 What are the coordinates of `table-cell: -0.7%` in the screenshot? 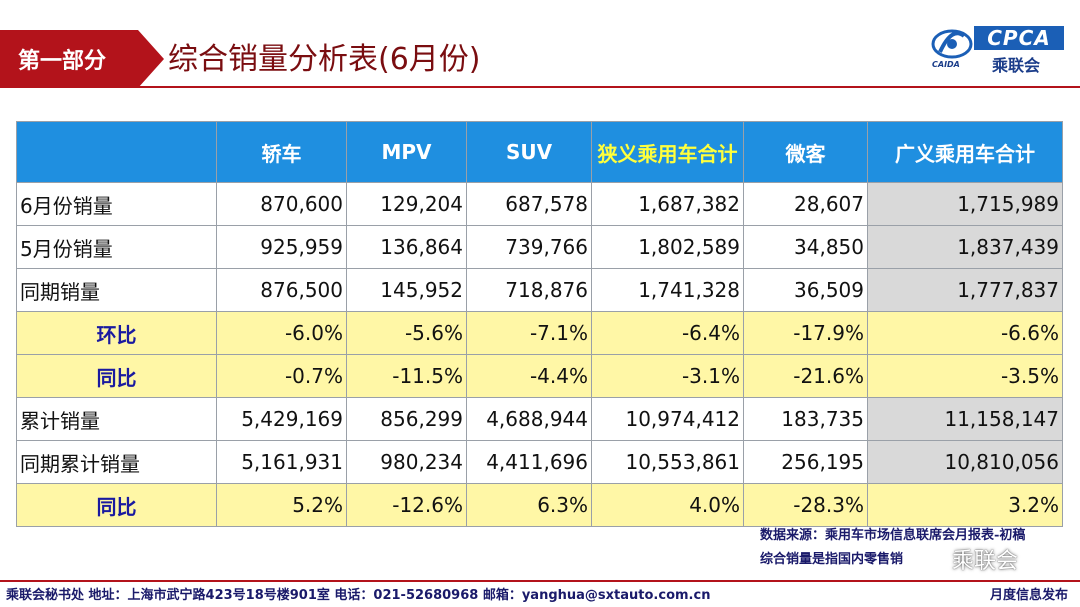 It's located at (281, 376).